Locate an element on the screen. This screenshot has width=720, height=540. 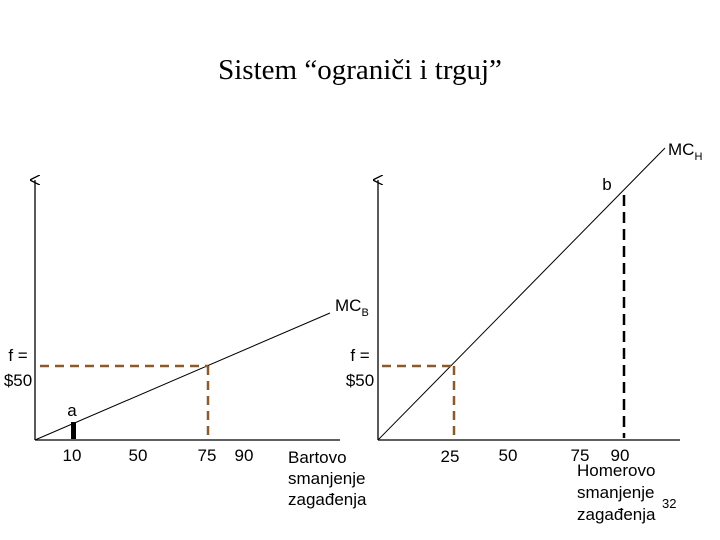
right-axis-caption-line2: smanjenje is located at coordinates (616, 492).